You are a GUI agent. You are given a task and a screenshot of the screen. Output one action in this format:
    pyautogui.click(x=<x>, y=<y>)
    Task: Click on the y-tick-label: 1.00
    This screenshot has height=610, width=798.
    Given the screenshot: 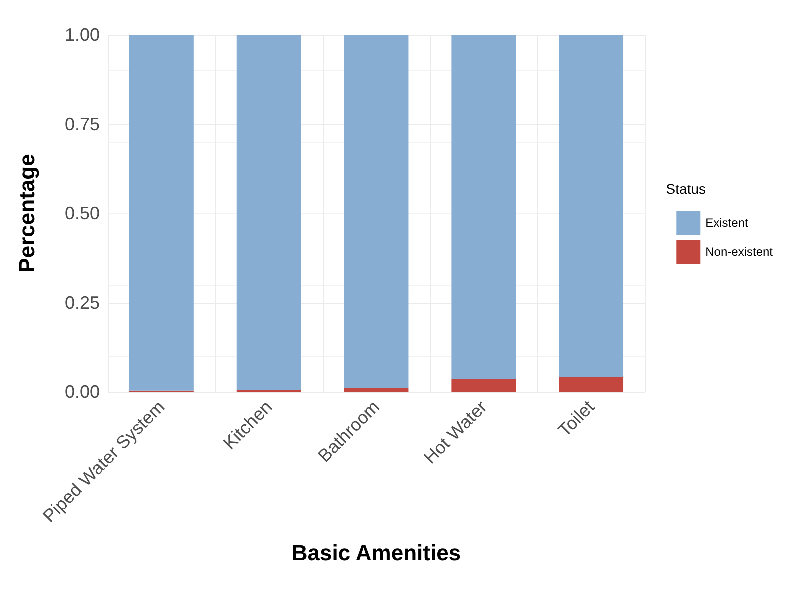 What is the action you would take?
    pyautogui.click(x=82, y=35)
    